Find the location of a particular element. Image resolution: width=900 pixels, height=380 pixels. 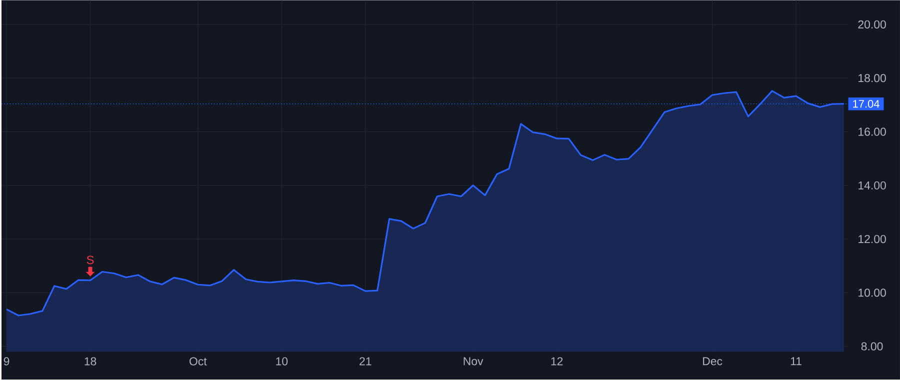

x-tick-label: Nov is located at coordinates (474, 361).